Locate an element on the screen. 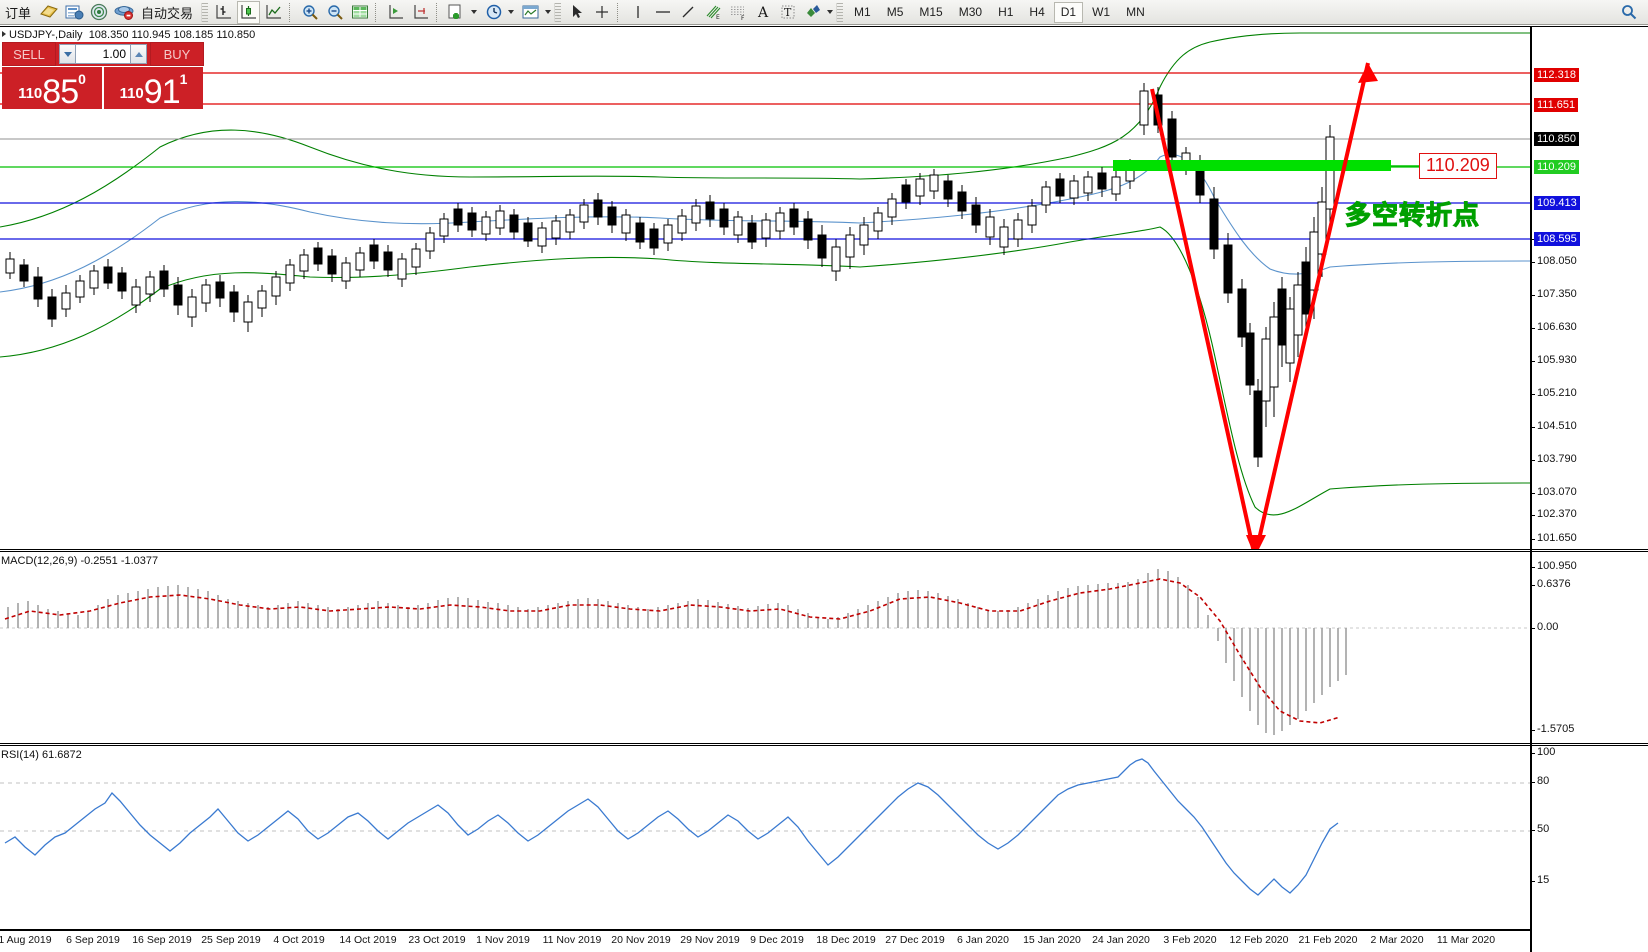  shift-chart-end-icon is located at coordinates (420, 12).